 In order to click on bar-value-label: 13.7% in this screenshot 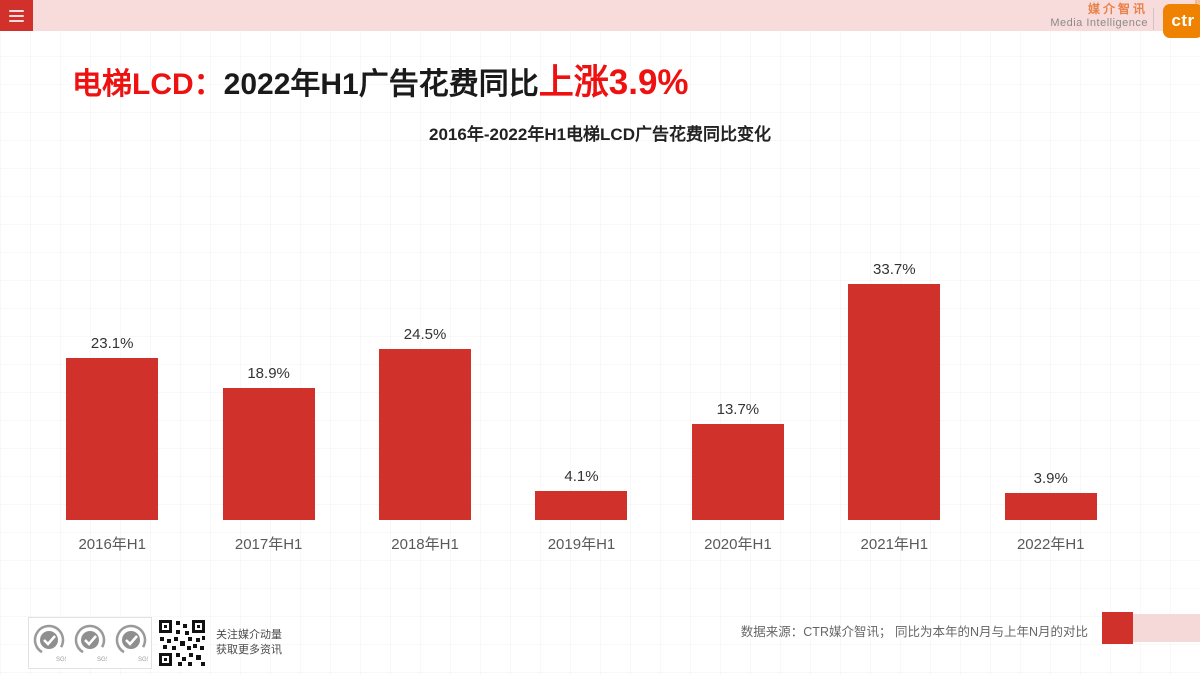, I will do `click(738, 410)`.